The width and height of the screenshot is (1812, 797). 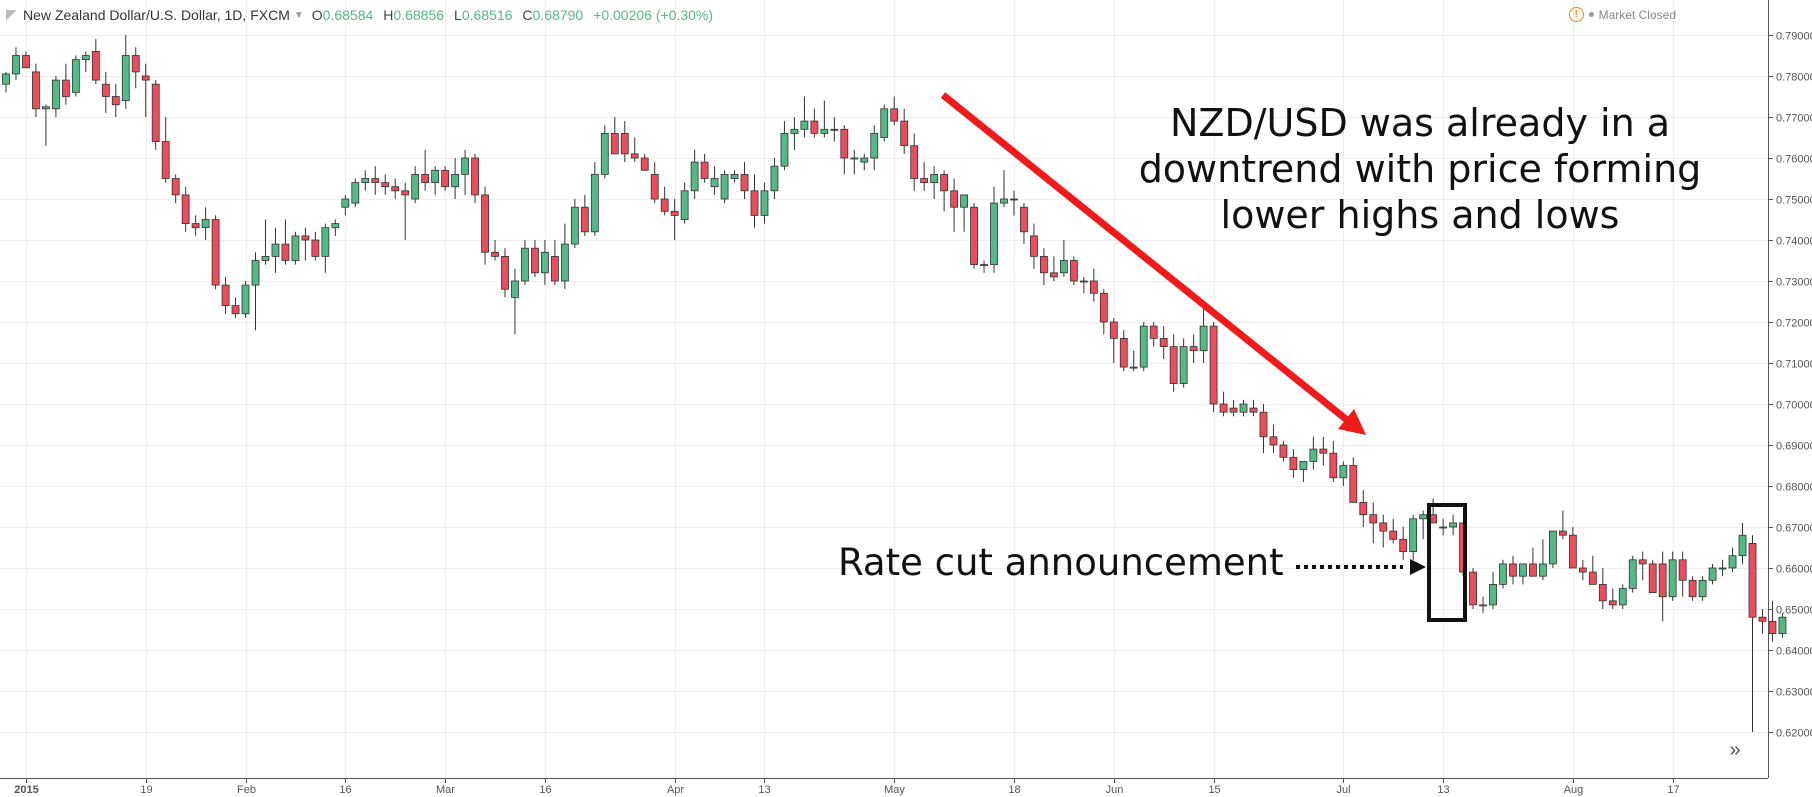 I want to click on status-dot-icon, so click(x=1591, y=14).